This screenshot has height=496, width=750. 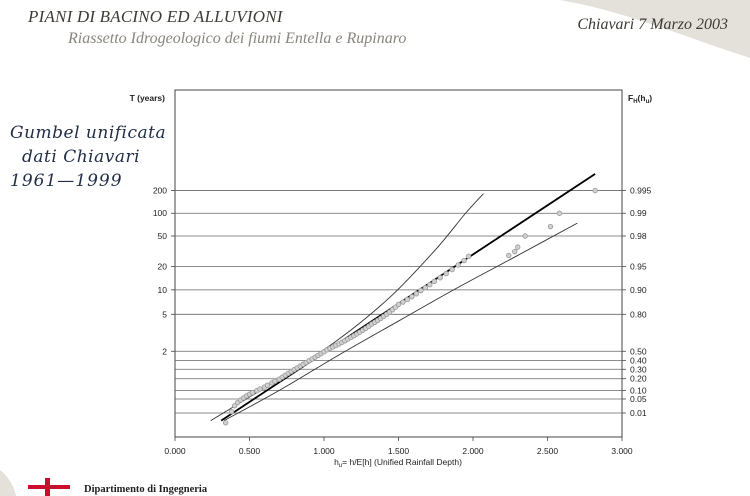 I want to click on left-axis-ticks: 200 100 50 20 10 5 2, so click(x=164, y=271).